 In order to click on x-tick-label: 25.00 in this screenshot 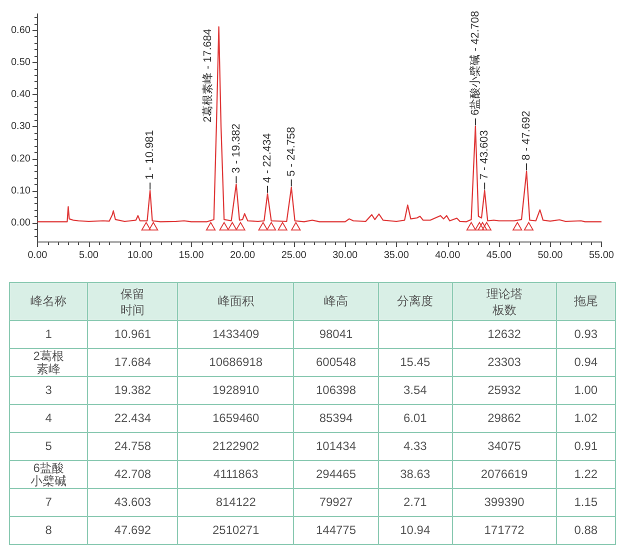, I will do `click(294, 255)`.